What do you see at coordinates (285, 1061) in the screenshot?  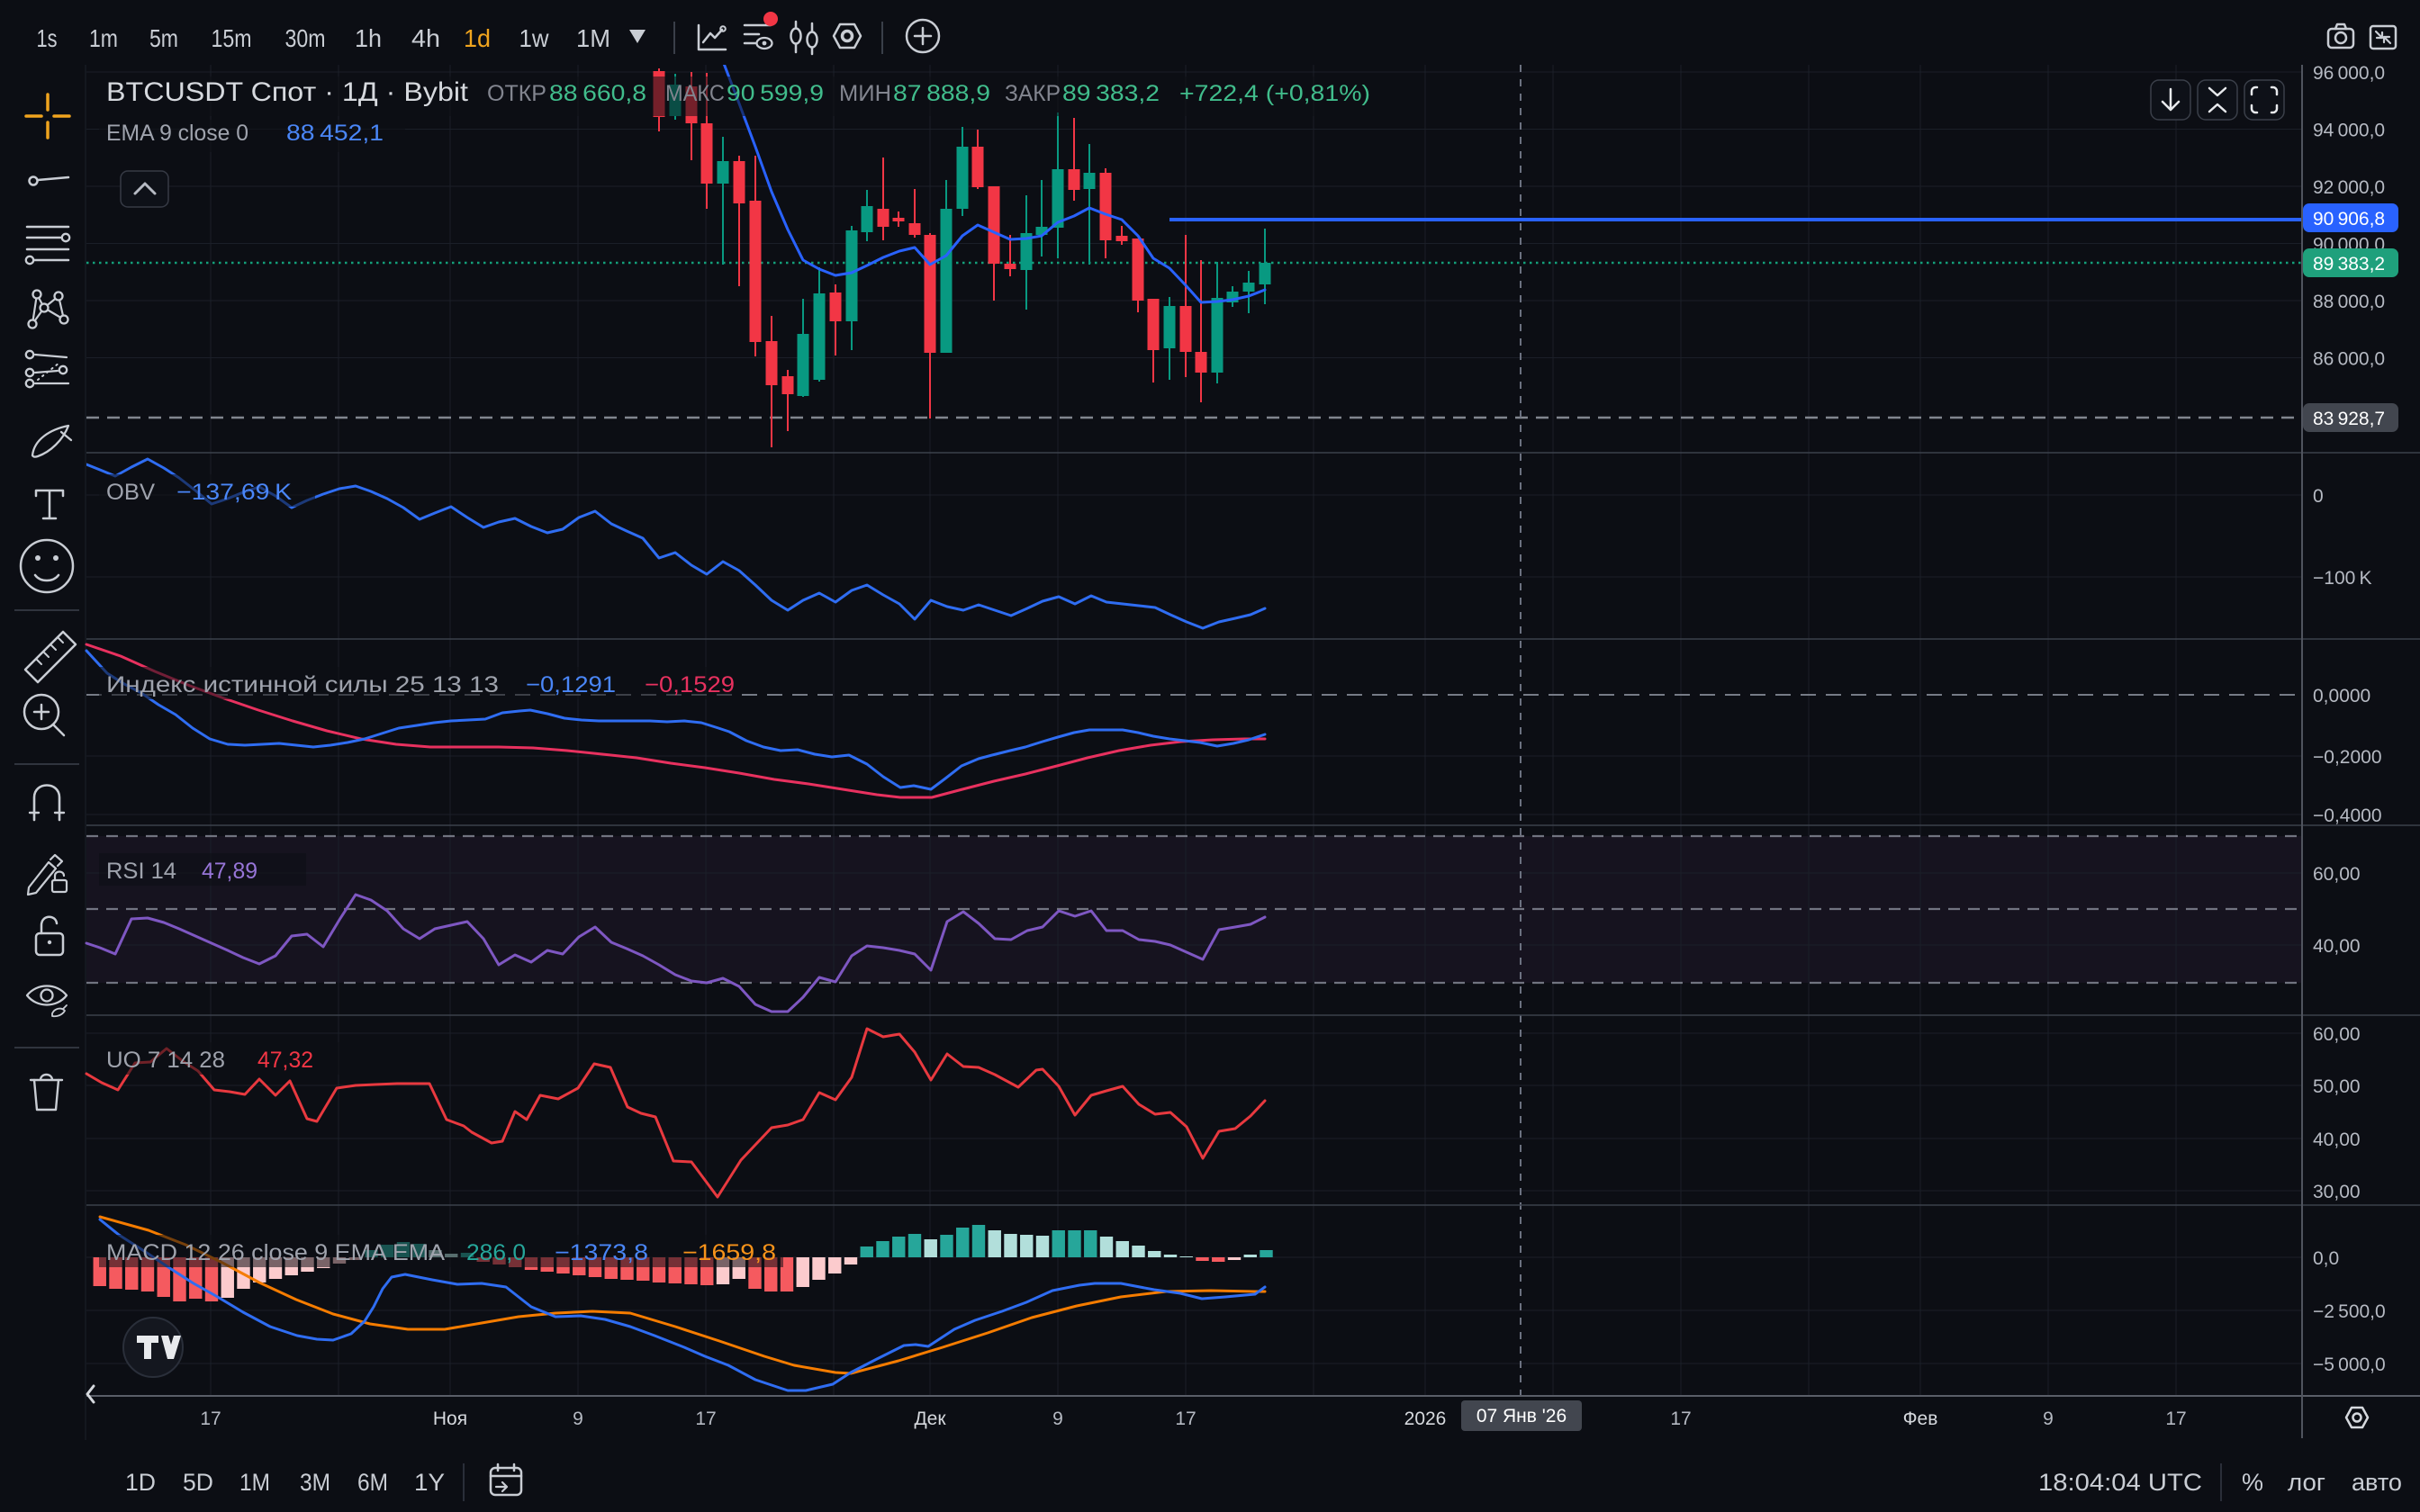 I see `svg-text: 47,32` at bounding box center [285, 1061].